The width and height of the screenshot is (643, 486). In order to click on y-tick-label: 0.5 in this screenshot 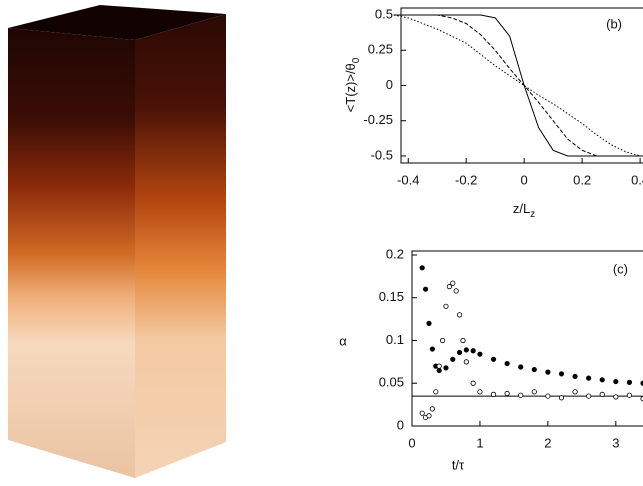, I will do `click(384, 13)`.